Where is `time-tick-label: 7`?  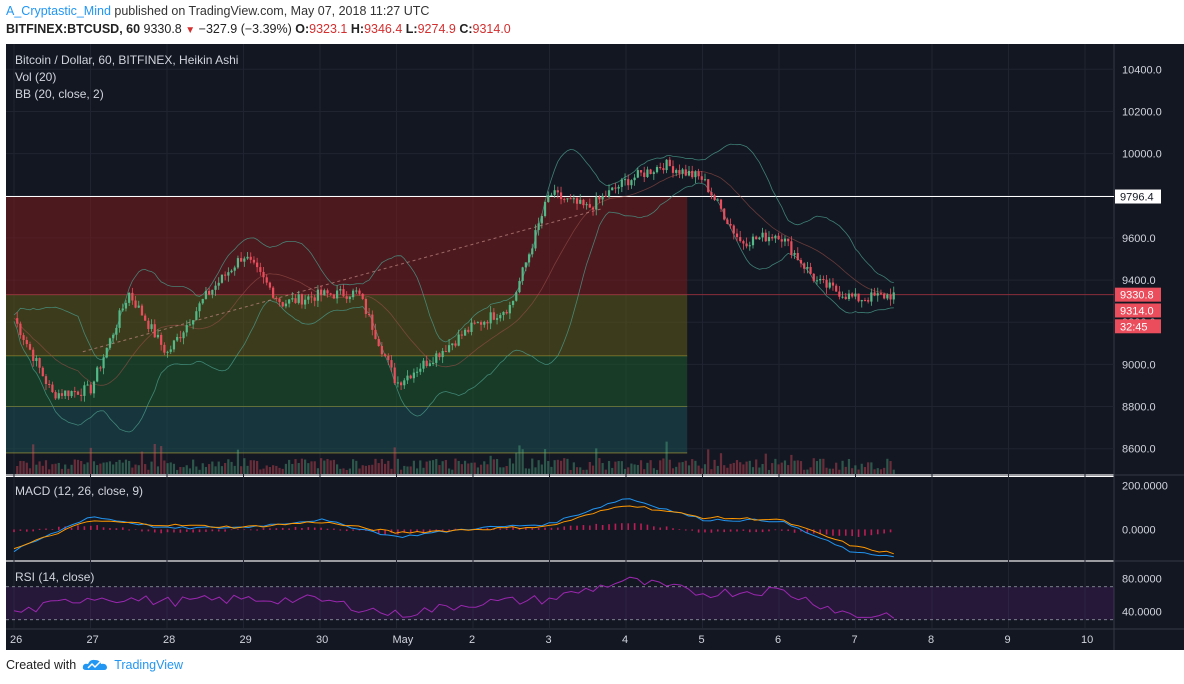
time-tick-label: 7 is located at coordinates (855, 640).